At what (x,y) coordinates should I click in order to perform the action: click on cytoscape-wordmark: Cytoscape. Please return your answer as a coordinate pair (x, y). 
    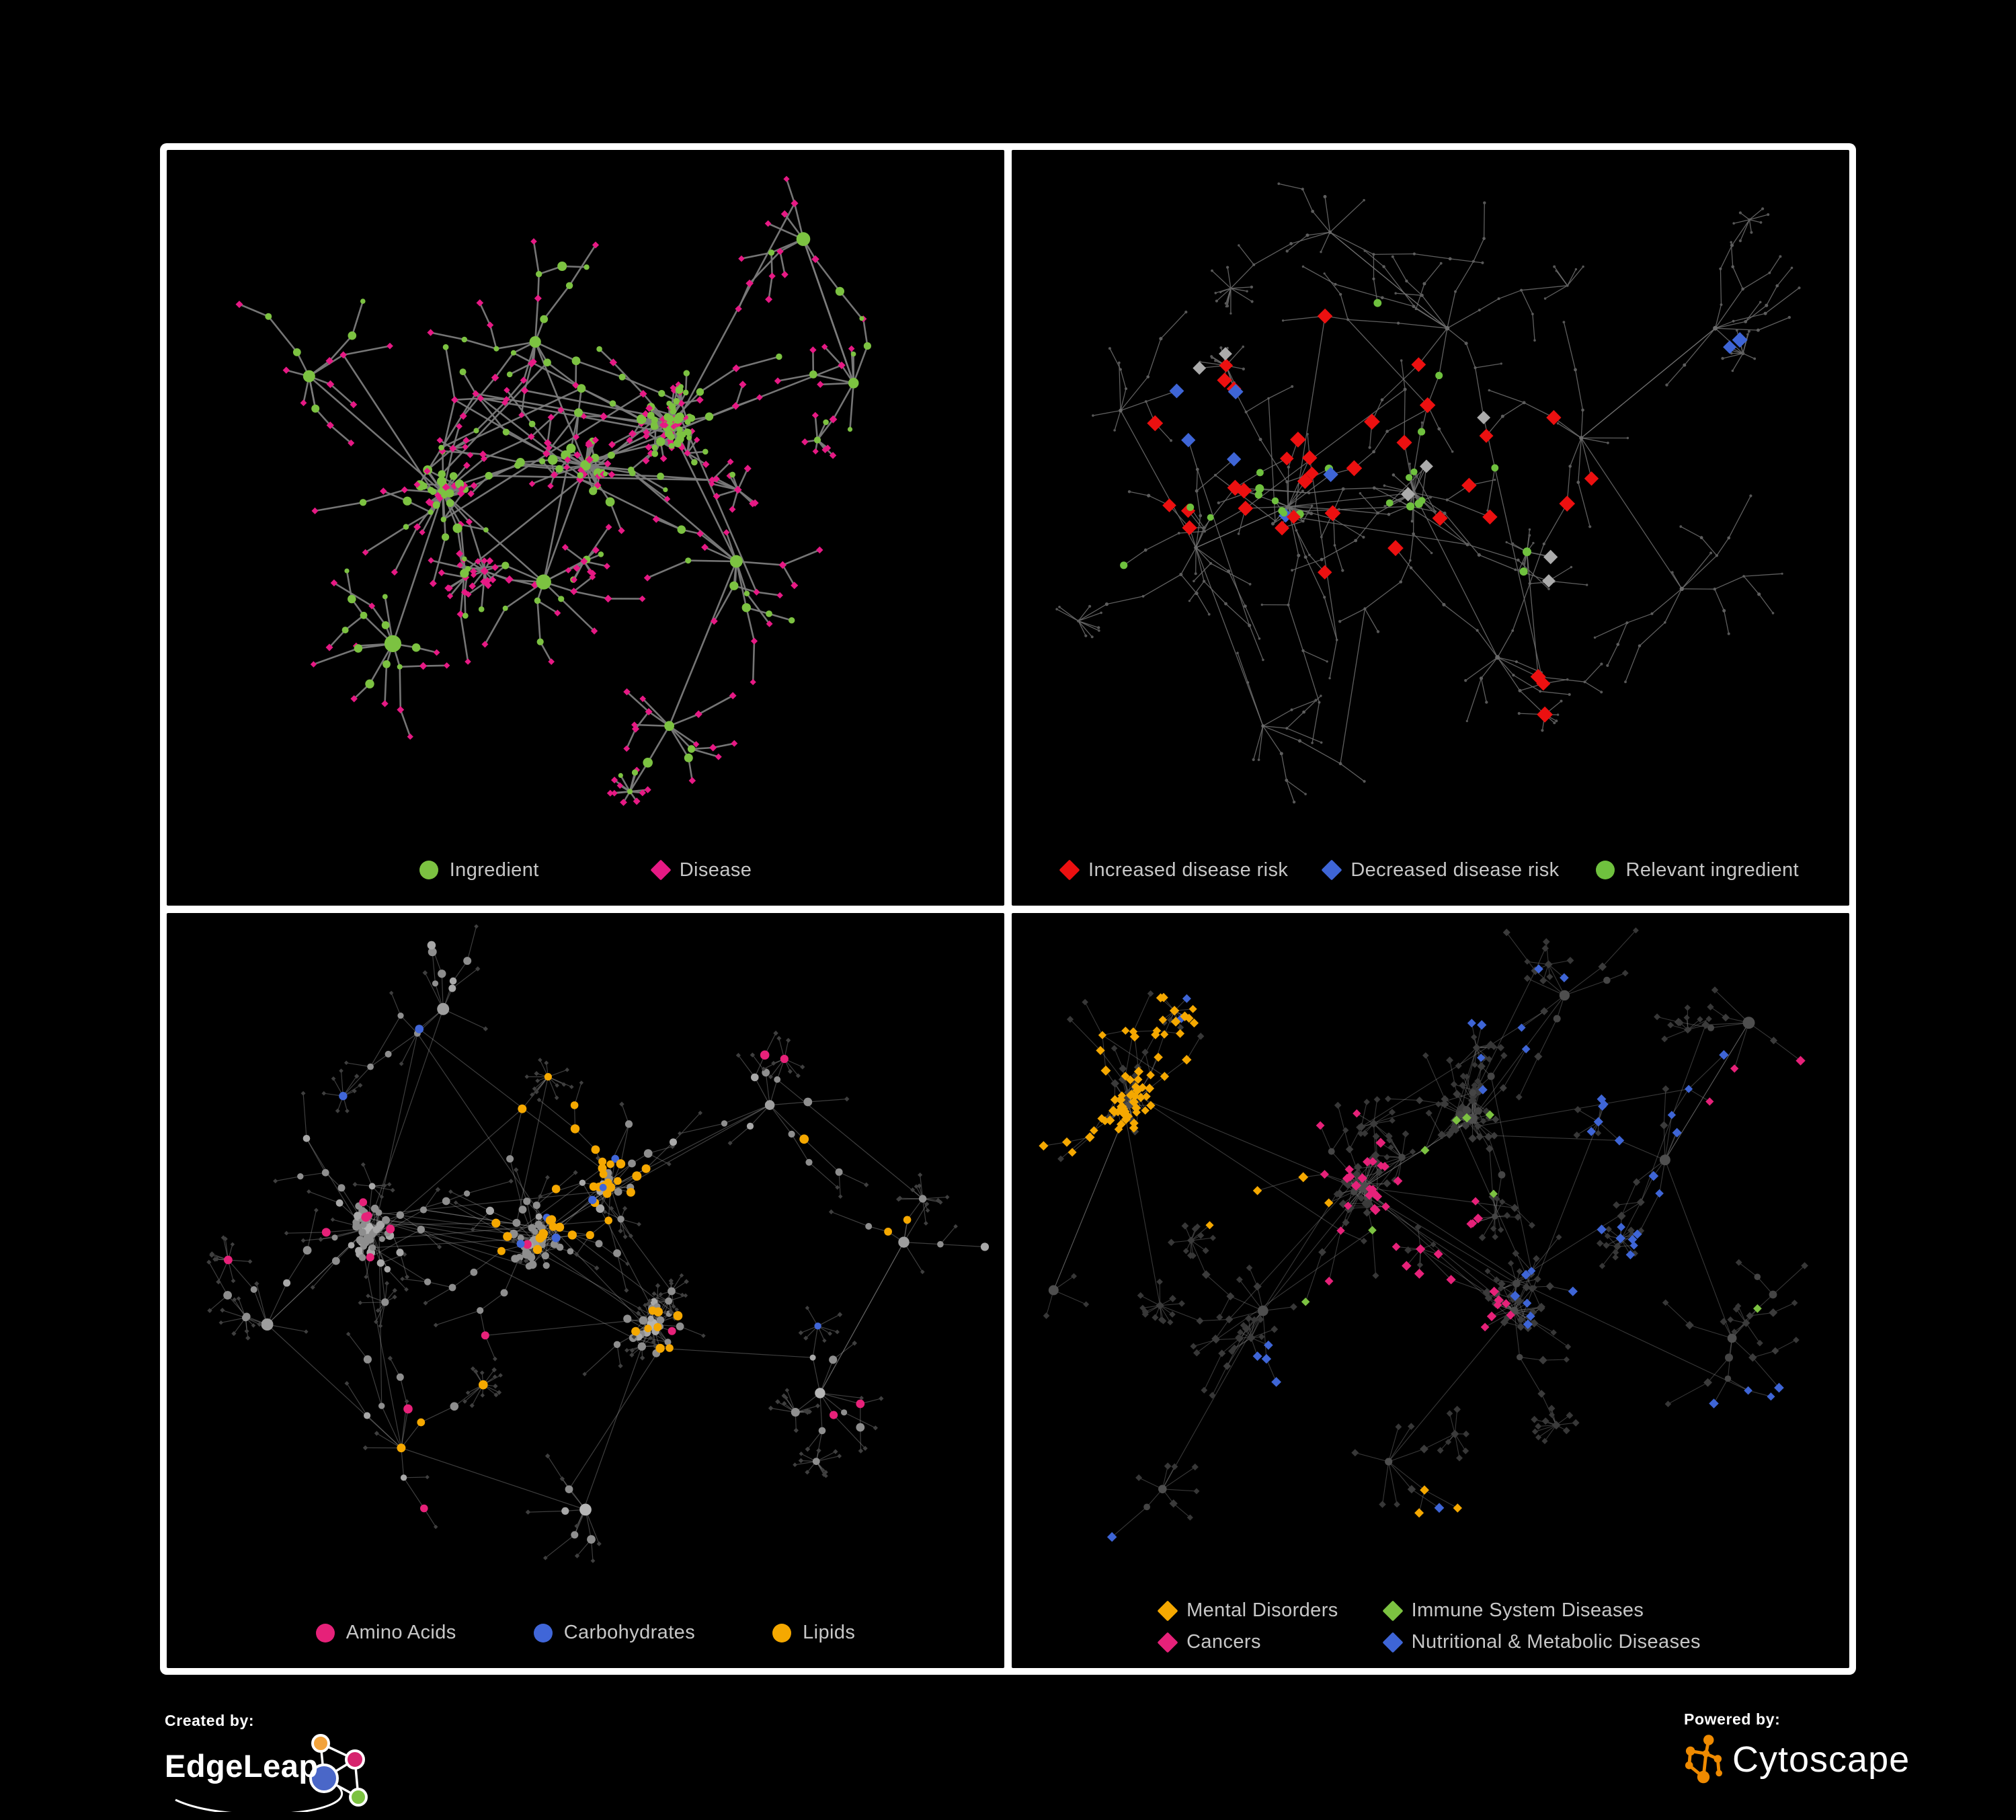
    Looking at the image, I should click on (1821, 1759).